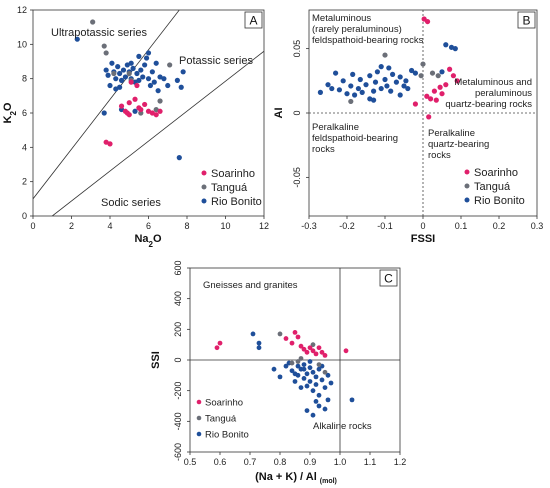  Describe the element at coordinates (224, 403) in the screenshot. I see `chart-c-legend-soarinho: Soarinho` at that location.